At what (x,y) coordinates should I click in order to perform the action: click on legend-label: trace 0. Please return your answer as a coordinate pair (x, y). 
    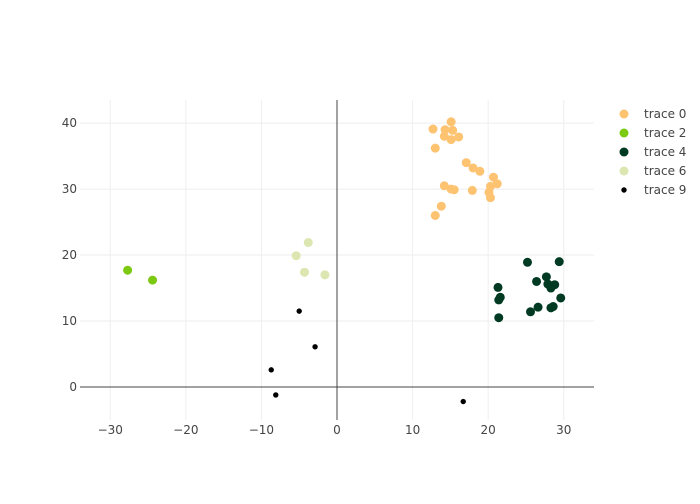
    Looking at the image, I should click on (665, 114).